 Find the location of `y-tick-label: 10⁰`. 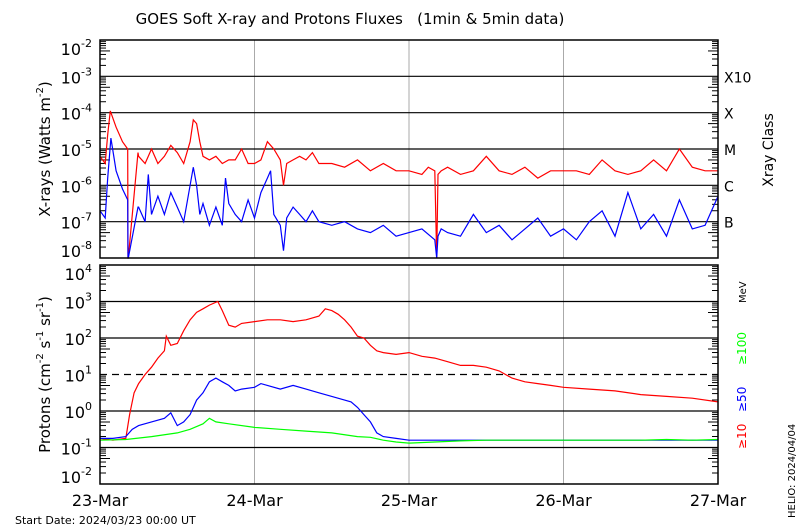

y-tick-label: 10⁰ is located at coordinates (78, 411).